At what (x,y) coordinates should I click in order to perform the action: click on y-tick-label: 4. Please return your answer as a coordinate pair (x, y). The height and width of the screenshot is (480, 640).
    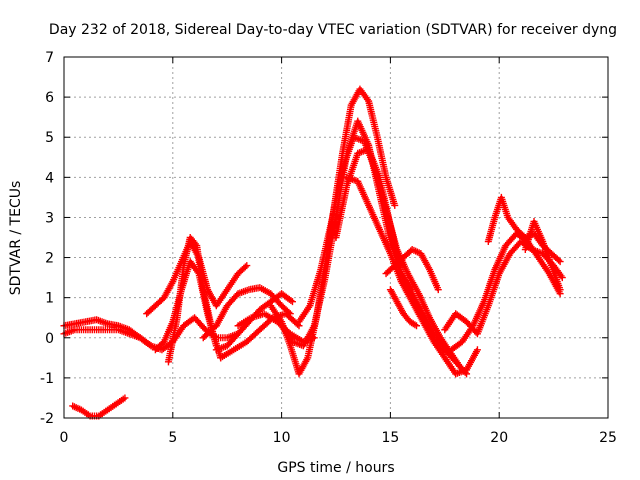
    Looking at the image, I should click on (49, 178).